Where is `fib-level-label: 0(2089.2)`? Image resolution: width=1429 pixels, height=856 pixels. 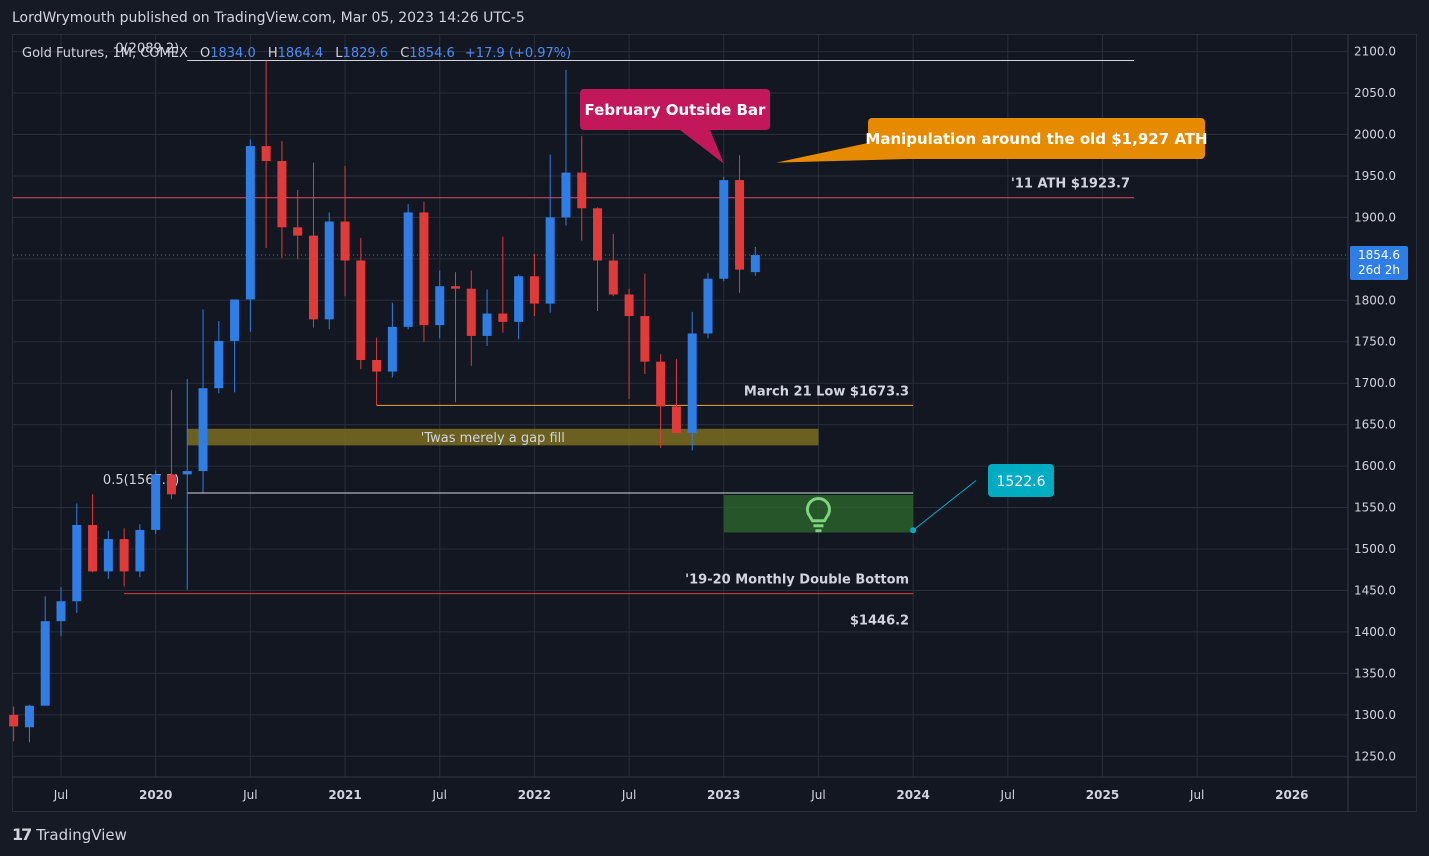
fib-level-label: 0(2089.2) is located at coordinates (147, 49).